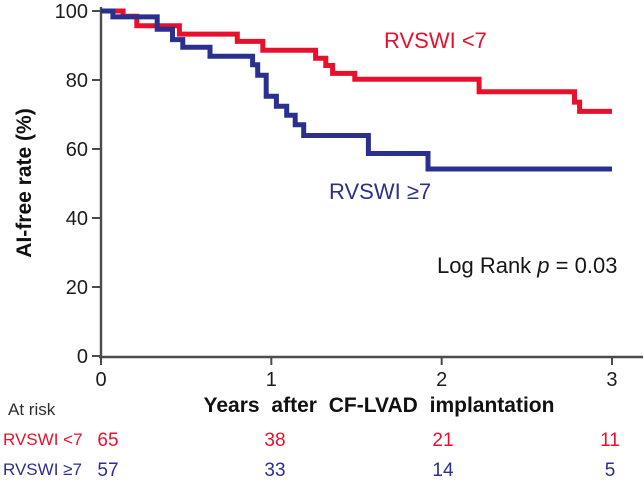 The width and height of the screenshot is (644, 487). I want to click on at-risk-count: 14, so click(443, 470).